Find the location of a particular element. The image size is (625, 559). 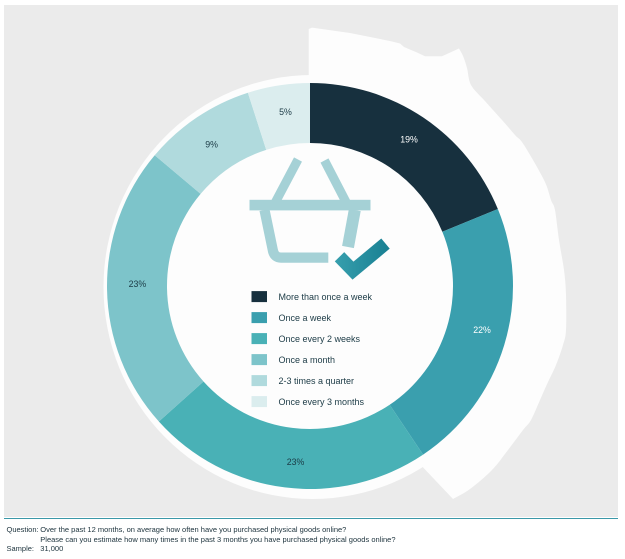

svg-text: More than once a week is located at coordinates (326, 297).